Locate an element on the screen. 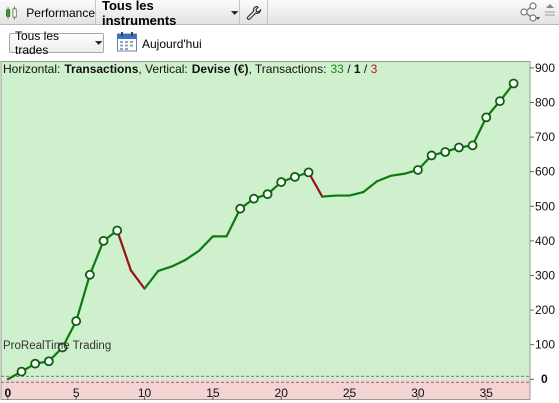 This screenshot has width=559, height=403. panel-scroll-handle is located at coordinates (550, 12).